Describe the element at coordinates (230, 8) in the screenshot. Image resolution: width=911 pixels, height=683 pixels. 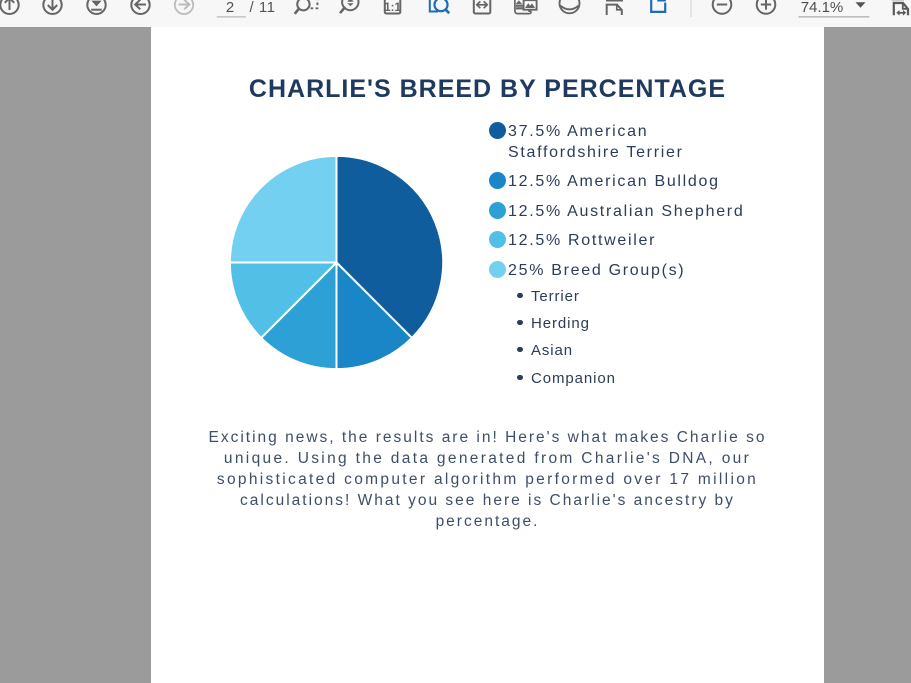
I see `svg-text: 2` at that location.